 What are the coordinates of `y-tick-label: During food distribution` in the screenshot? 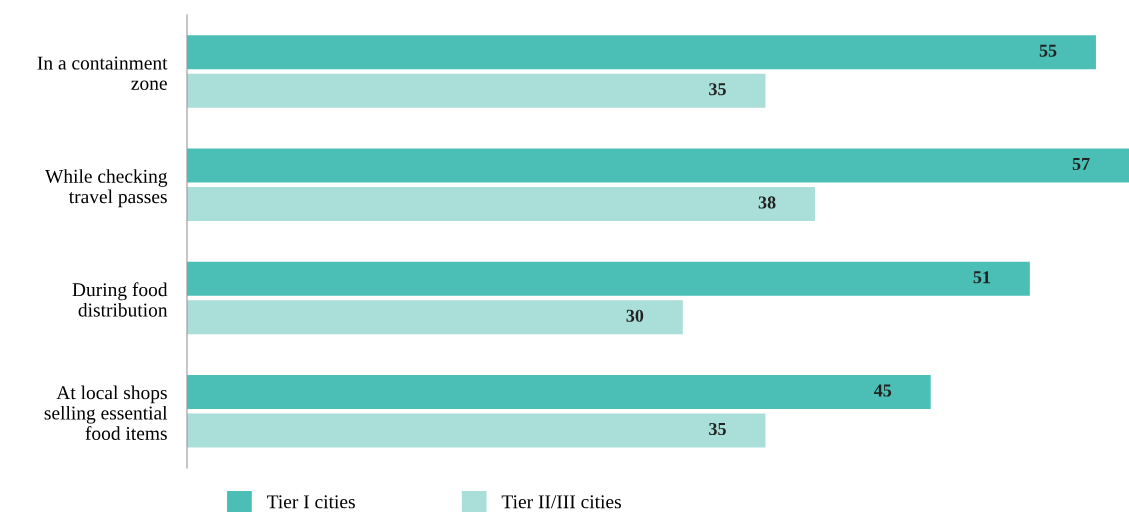 It's located at (120, 299).